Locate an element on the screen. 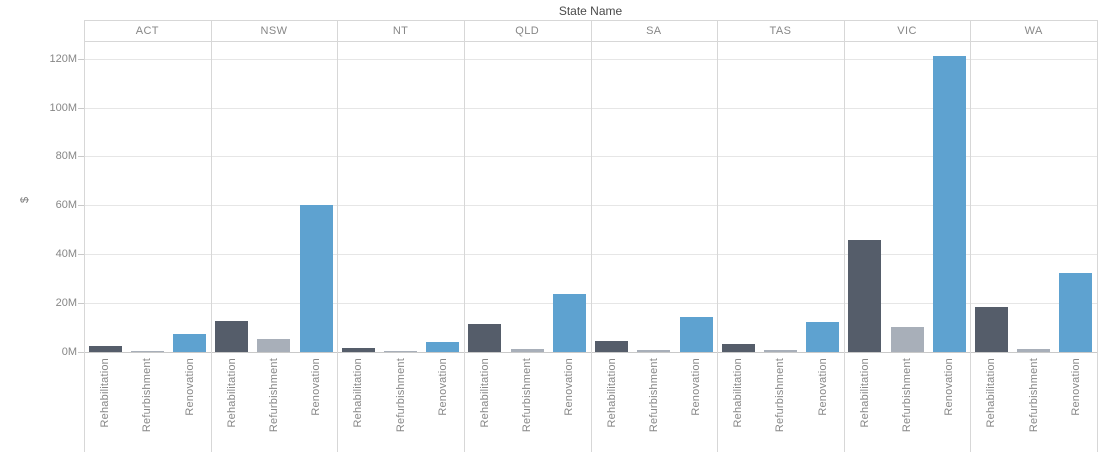 The width and height of the screenshot is (1099, 468). y-tick-label: 60M is located at coordinates (66, 205).